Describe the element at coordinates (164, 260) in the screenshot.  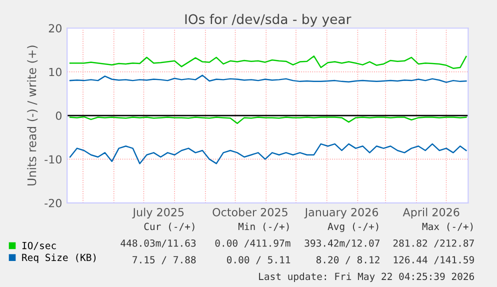
I see `text: 7.15 / 7.88` at that location.